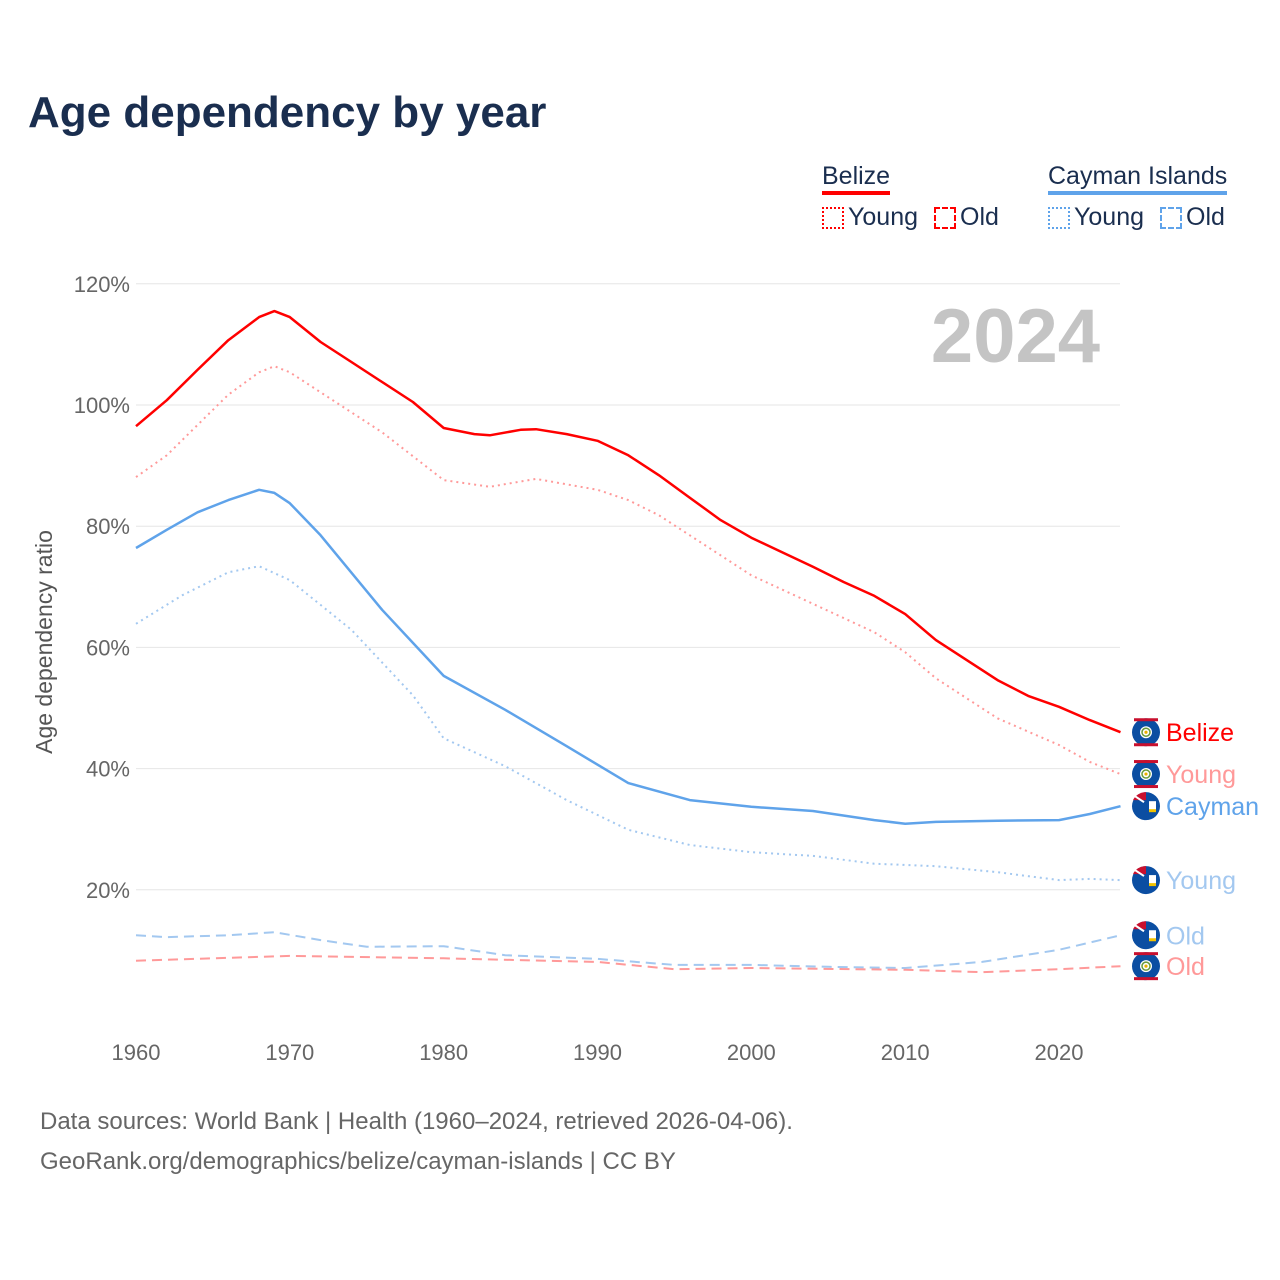 Image resolution: width=1280 pixels, height=1280 pixels. I want to click on legend-cayman-label: Cayman Islands, so click(1138, 178).